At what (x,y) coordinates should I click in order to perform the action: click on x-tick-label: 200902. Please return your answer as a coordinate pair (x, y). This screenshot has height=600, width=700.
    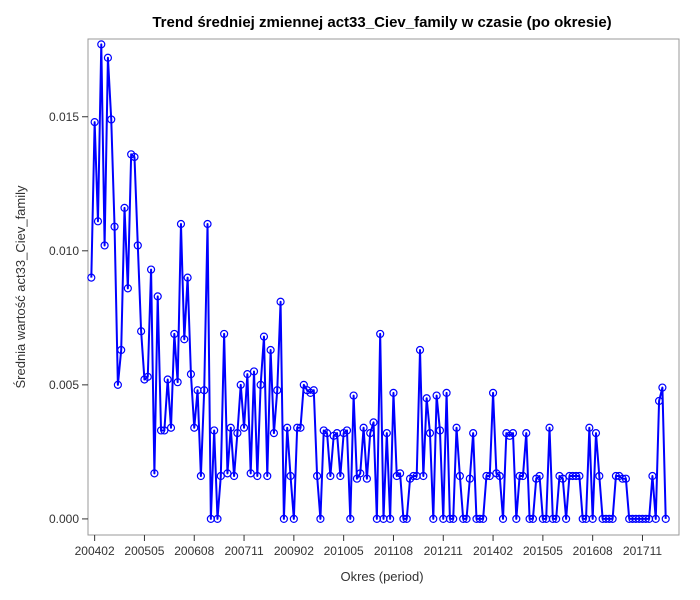
    Looking at the image, I should click on (294, 551).